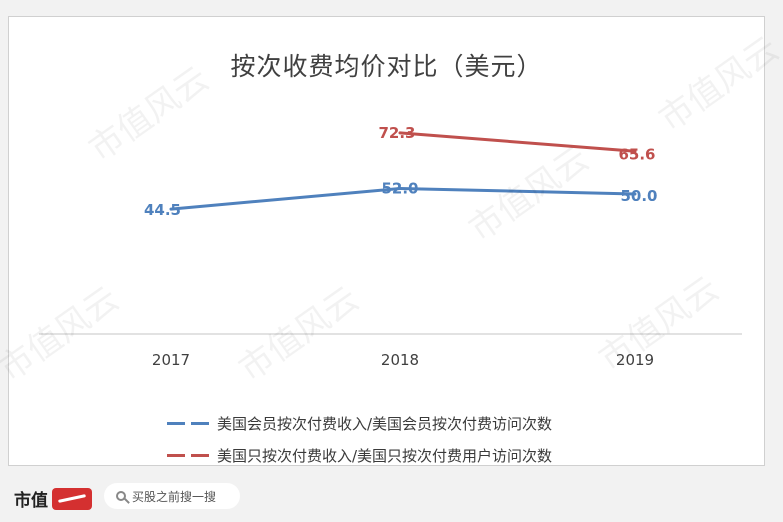  What do you see at coordinates (635, 360) in the screenshot?
I see `x-tick-2019: 2019` at bounding box center [635, 360].